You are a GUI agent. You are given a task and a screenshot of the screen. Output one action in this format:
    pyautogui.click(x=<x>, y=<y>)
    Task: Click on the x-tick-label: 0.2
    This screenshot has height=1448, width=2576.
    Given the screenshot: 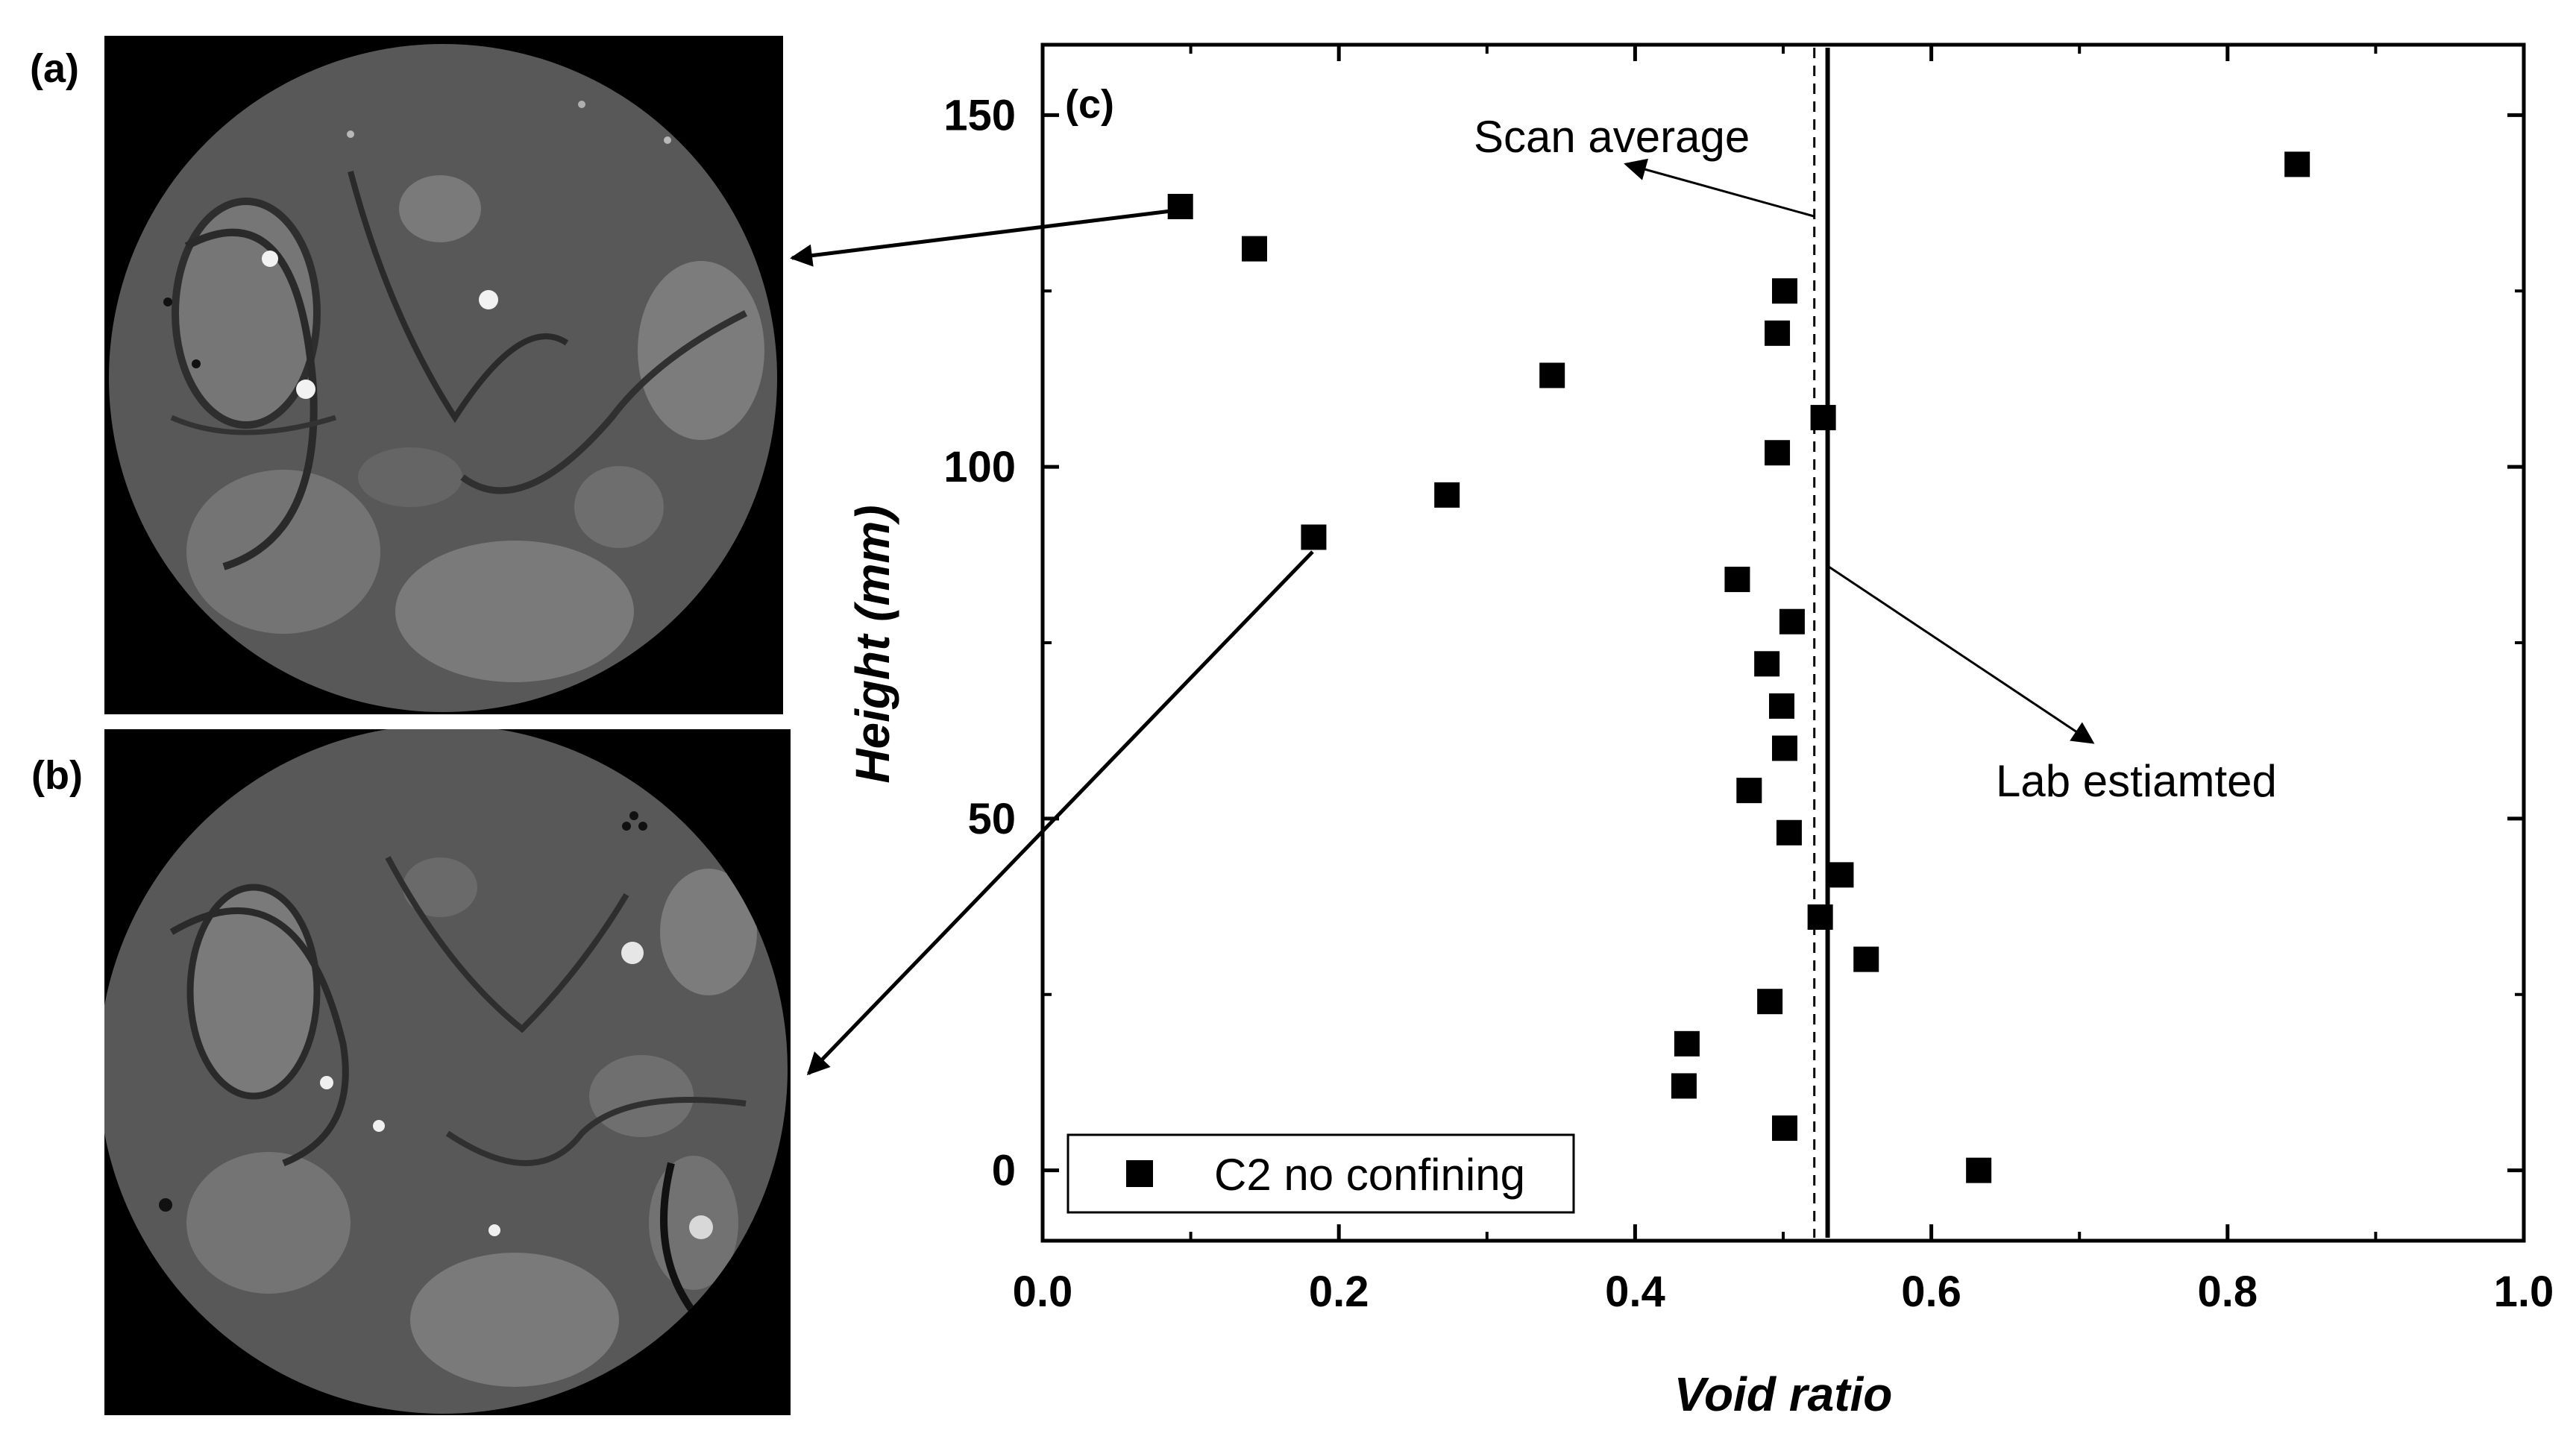 What is the action you would take?
    pyautogui.click(x=1339, y=1292)
    